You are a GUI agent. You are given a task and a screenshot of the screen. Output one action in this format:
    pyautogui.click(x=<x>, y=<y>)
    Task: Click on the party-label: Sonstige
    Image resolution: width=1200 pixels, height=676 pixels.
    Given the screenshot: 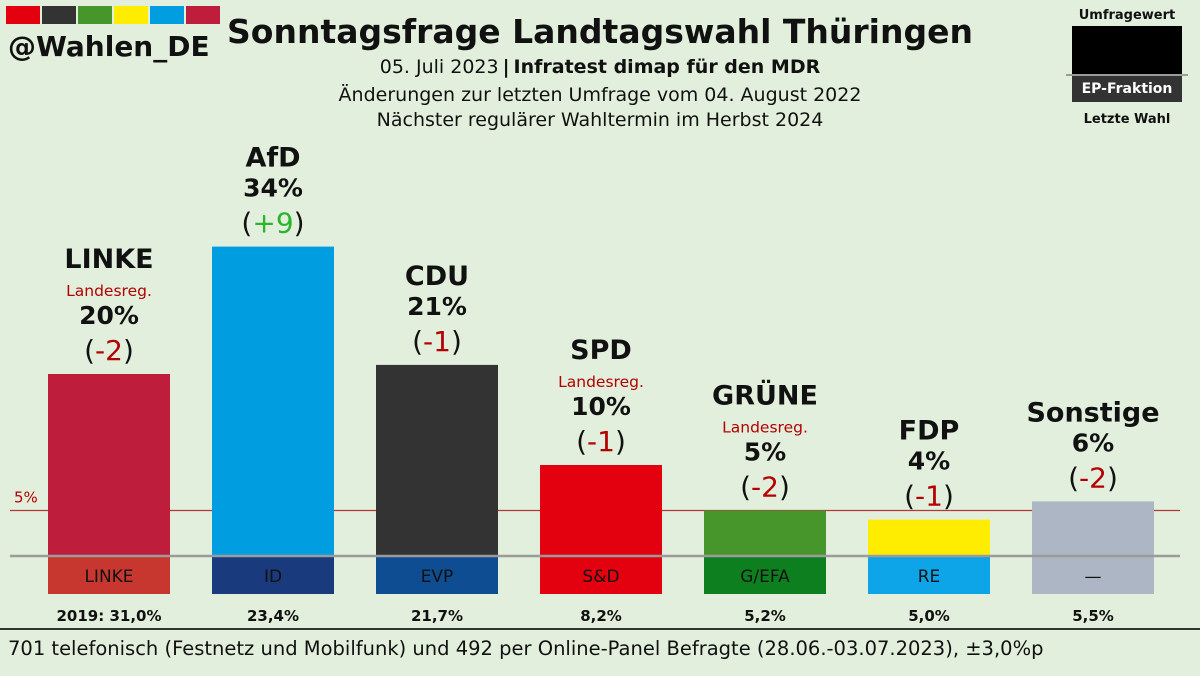 What is the action you would take?
    pyautogui.click(x=1092, y=412)
    